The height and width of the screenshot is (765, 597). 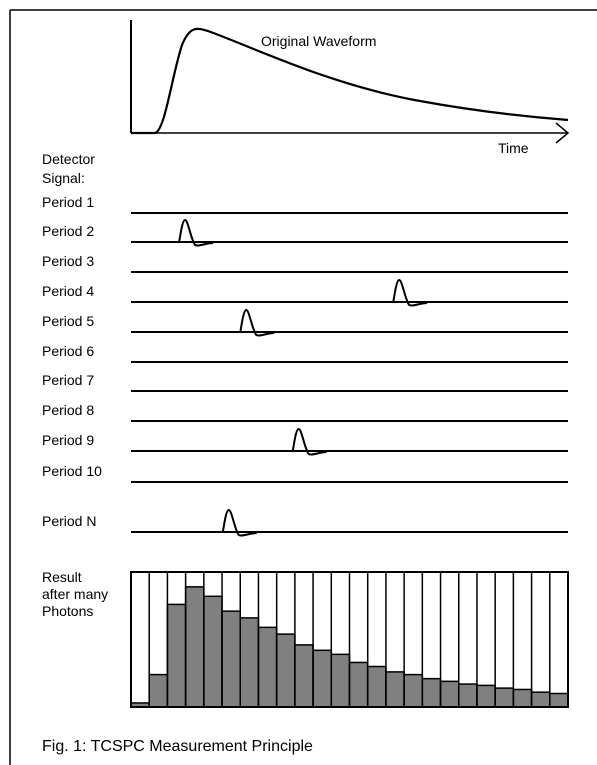 I want to click on histogram-border, so click(x=349, y=639).